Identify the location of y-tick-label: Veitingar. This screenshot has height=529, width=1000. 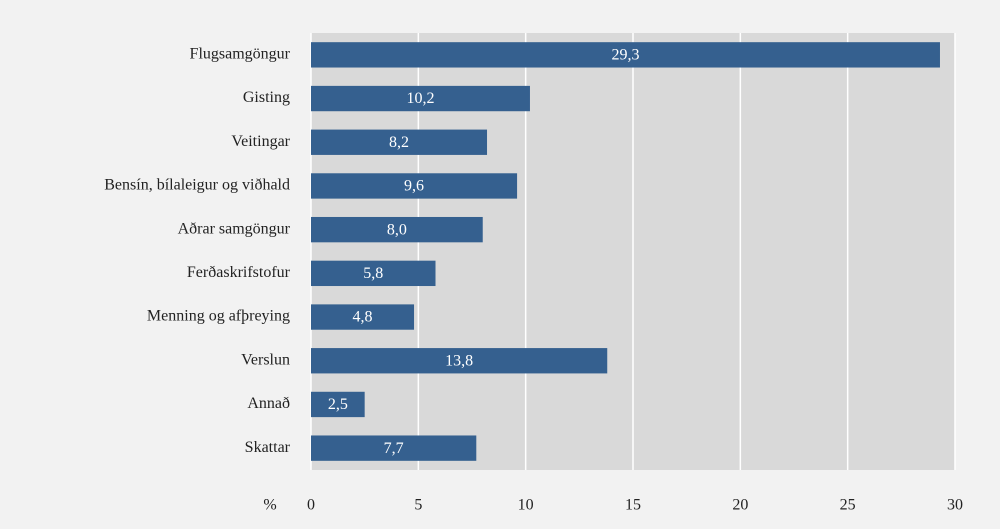
(260, 141).